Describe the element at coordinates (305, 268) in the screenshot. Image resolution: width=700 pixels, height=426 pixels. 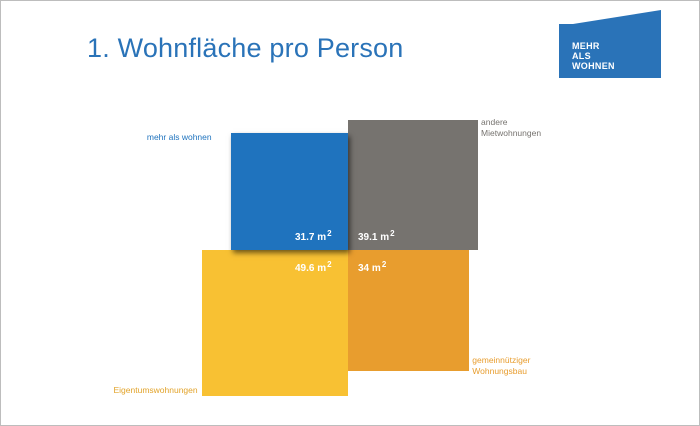
I see `value-number: 49.6` at that location.